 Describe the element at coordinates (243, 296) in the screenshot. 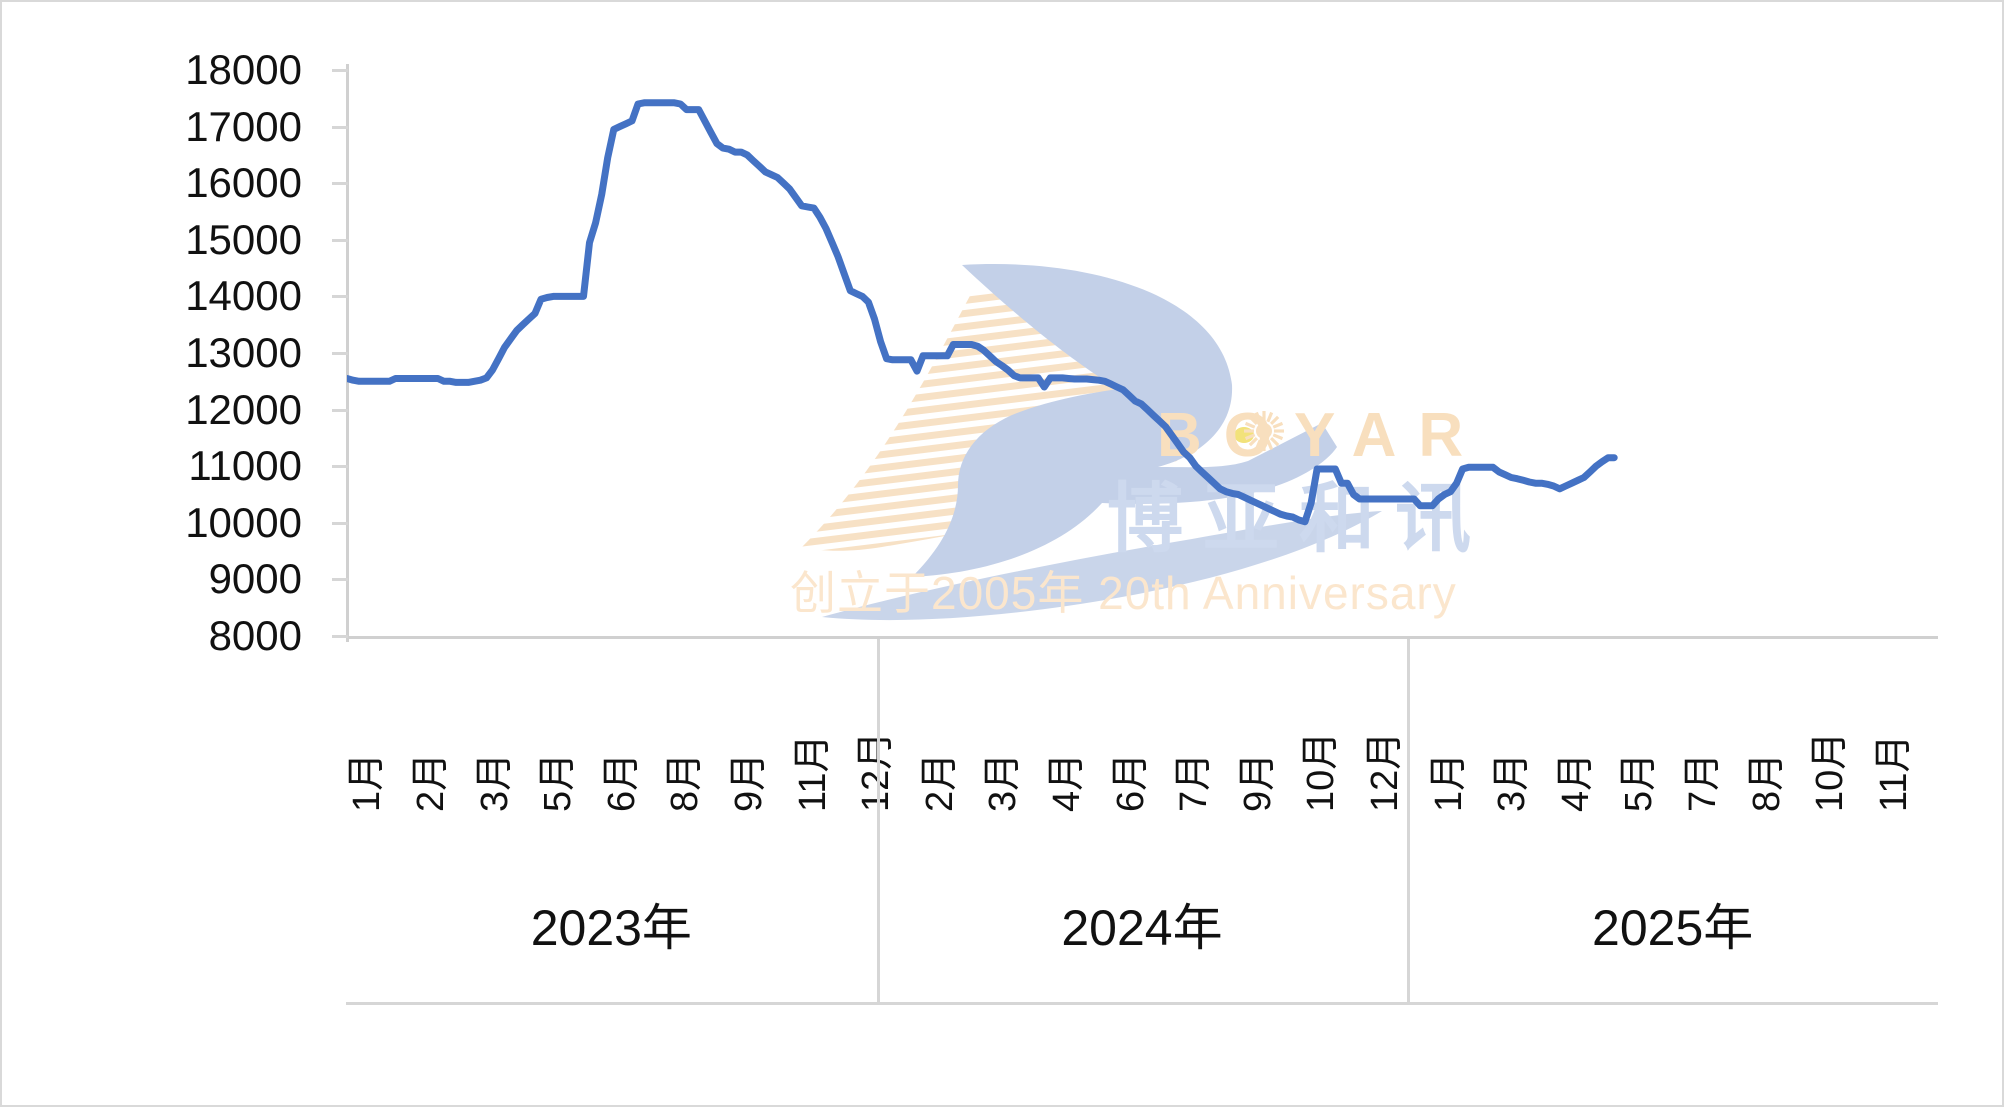

I see `y-tick-label: 14000` at that location.